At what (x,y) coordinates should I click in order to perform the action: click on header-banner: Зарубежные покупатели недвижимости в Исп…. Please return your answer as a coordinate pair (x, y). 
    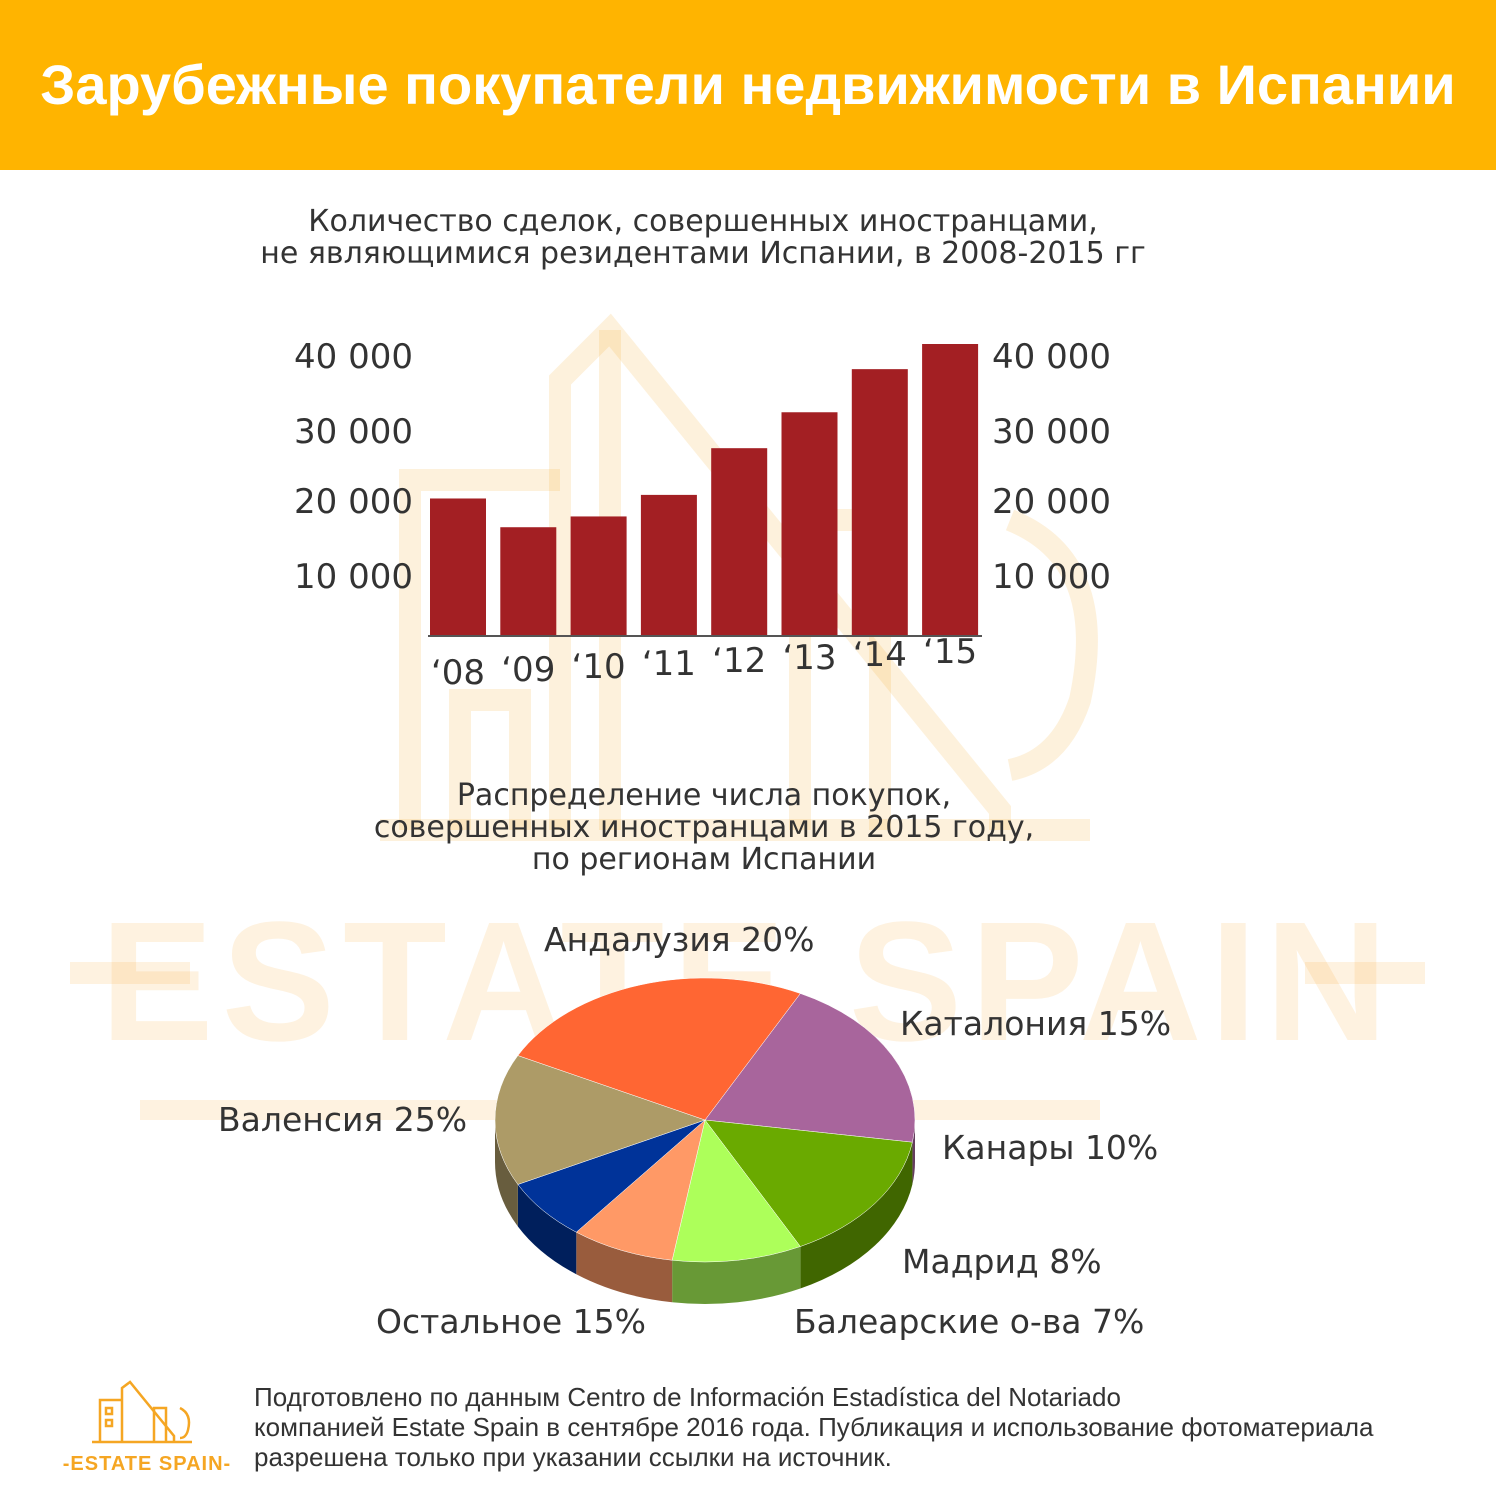
    Looking at the image, I should click on (748, 85).